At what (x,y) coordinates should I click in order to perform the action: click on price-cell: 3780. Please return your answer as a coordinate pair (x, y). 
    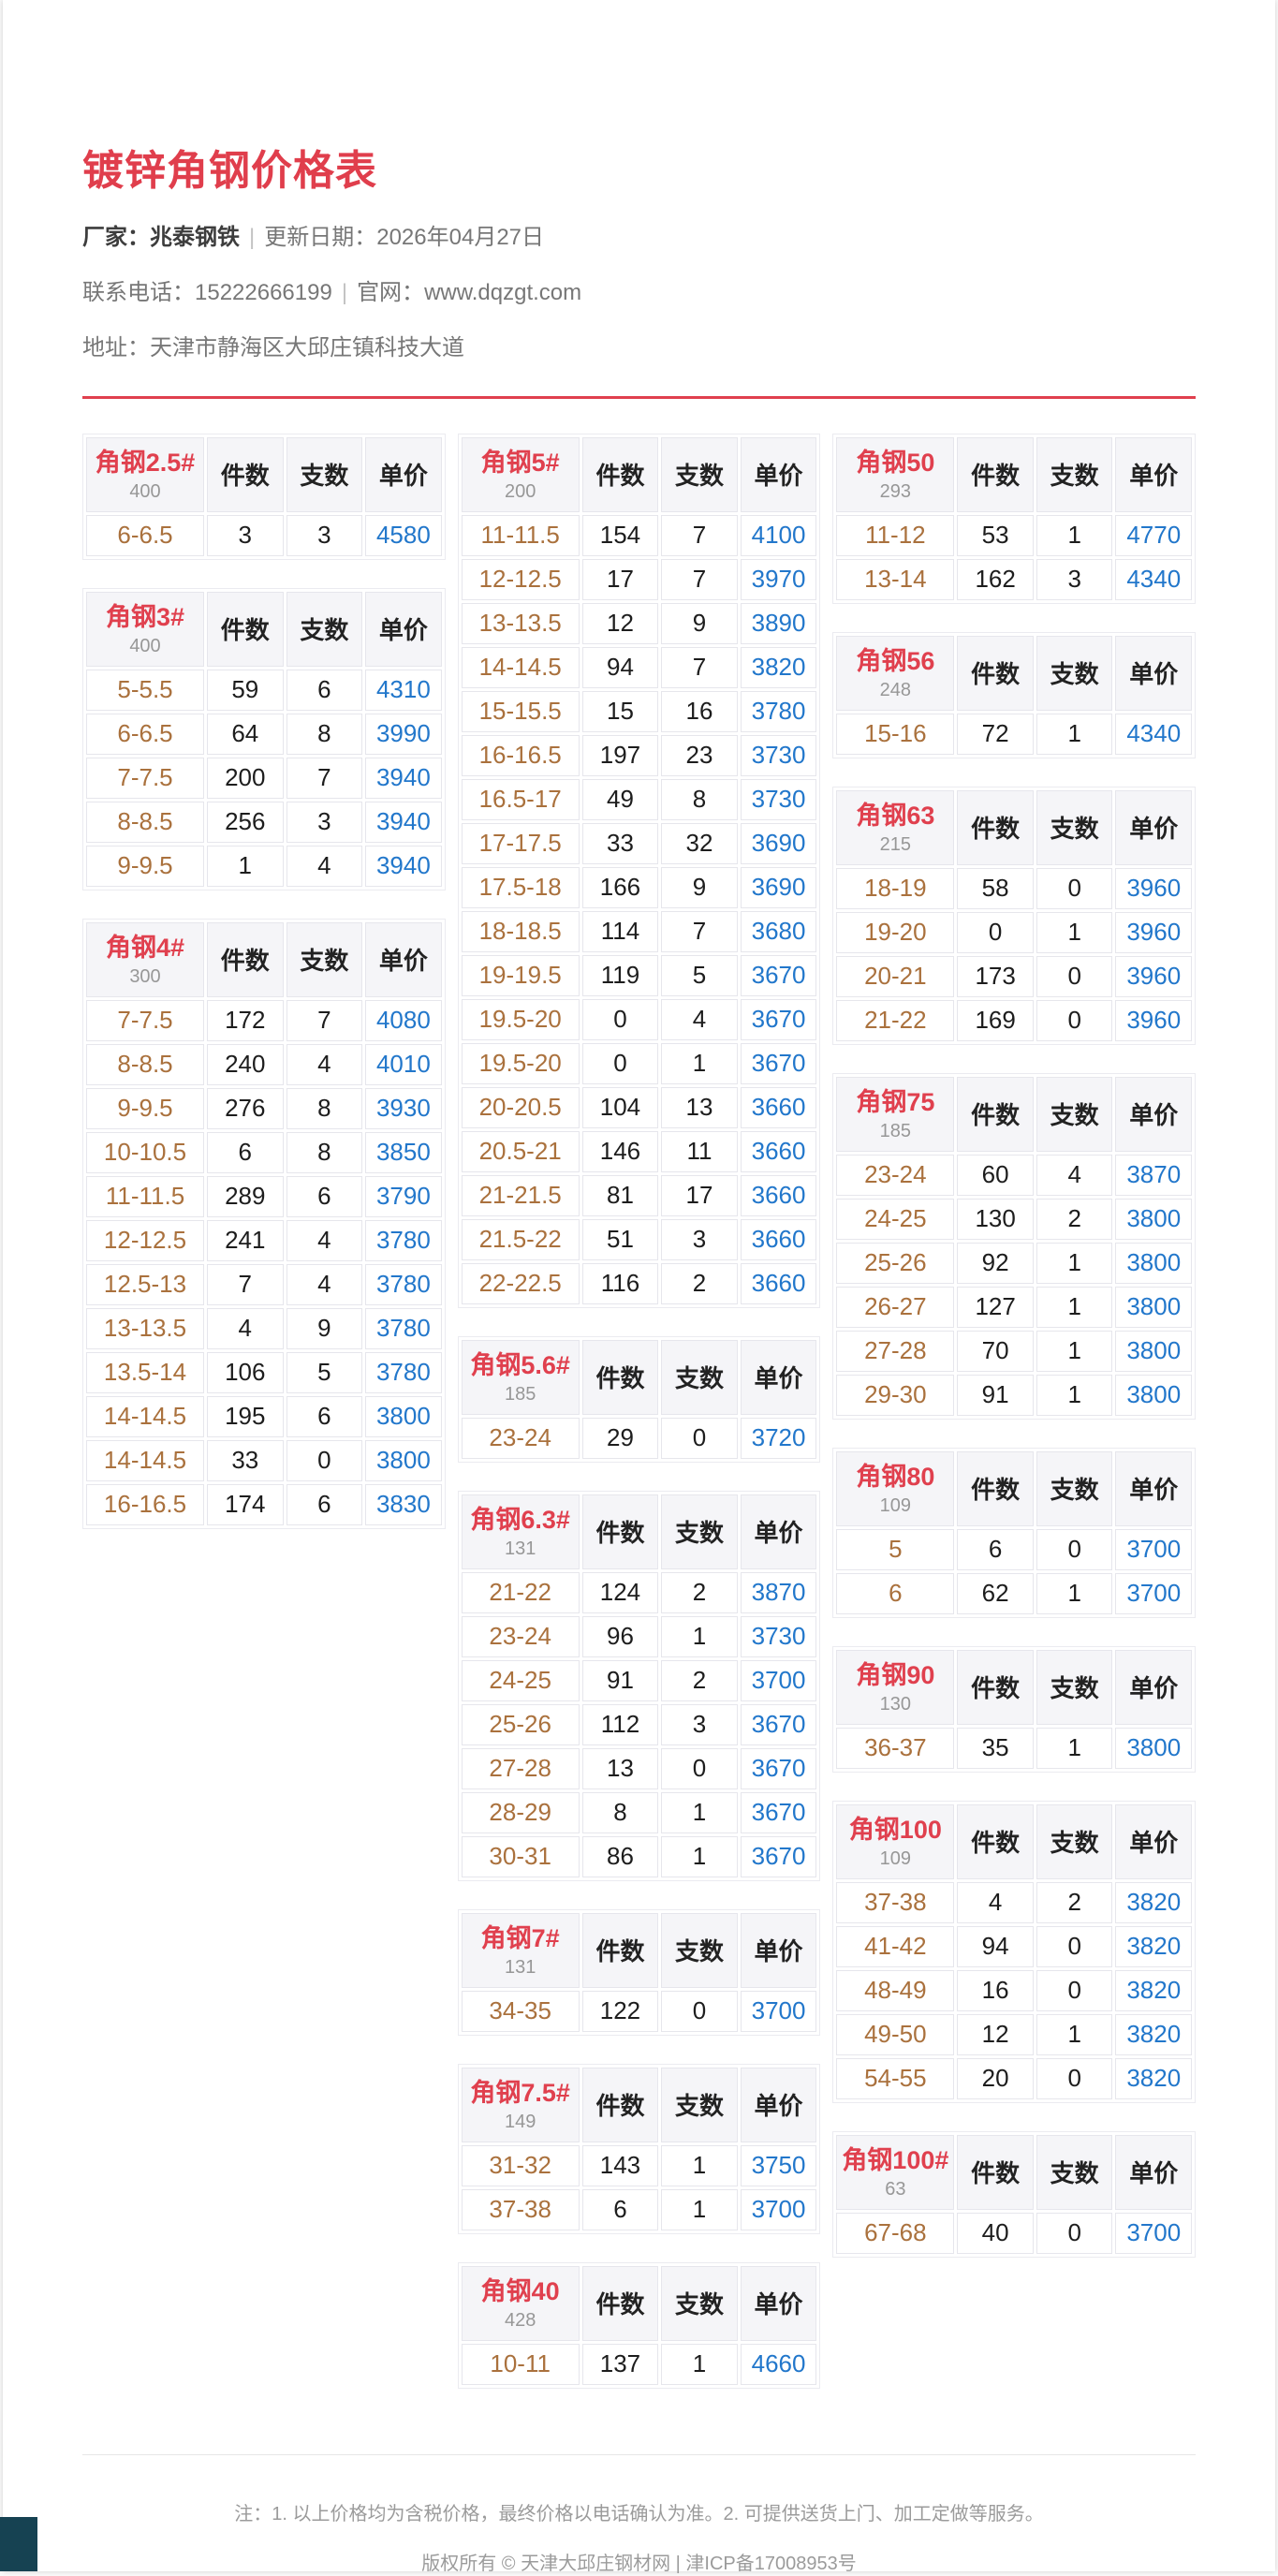
    Looking at the image, I should click on (403, 1284).